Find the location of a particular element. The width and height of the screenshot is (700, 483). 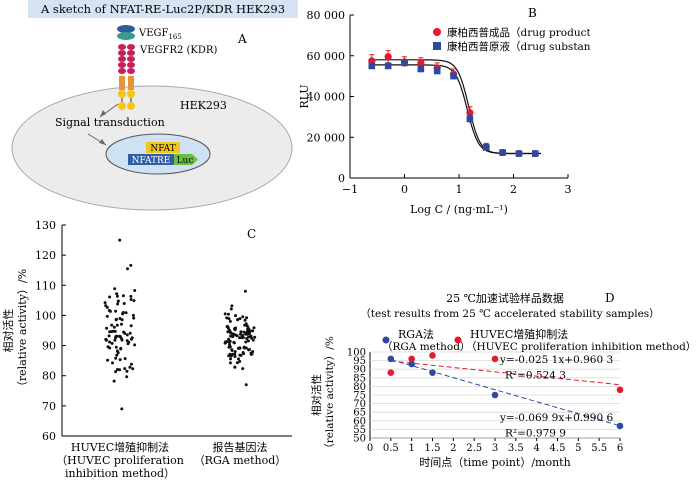

c-letter: C is located at coordinates (251, 234).